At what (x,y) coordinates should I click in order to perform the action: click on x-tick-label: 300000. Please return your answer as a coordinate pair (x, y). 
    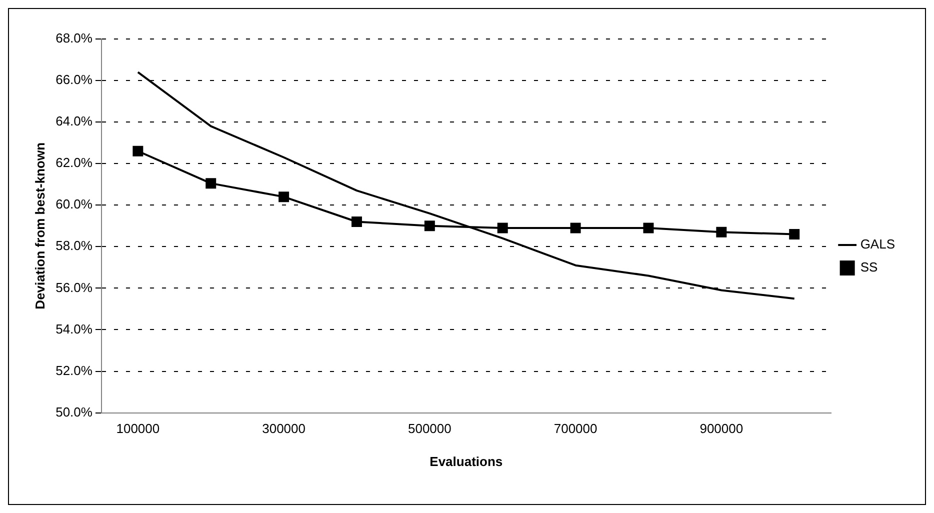
    Looking at the image, I should click on (284, 428).